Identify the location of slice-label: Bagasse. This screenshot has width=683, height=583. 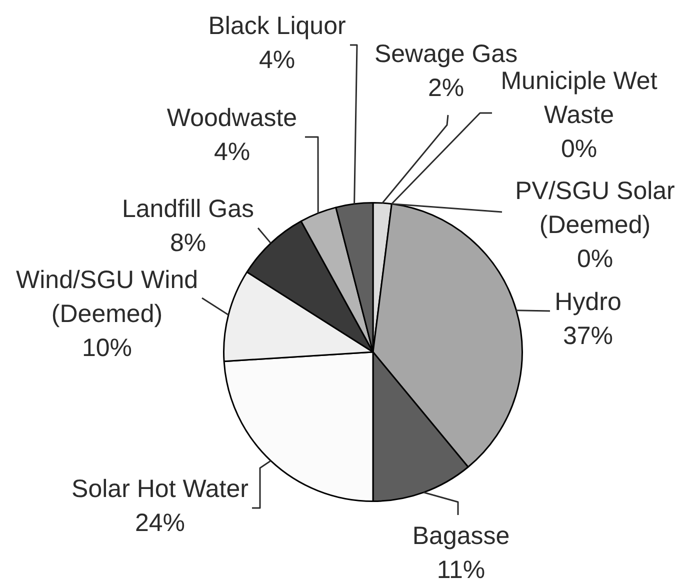
(461, 536).